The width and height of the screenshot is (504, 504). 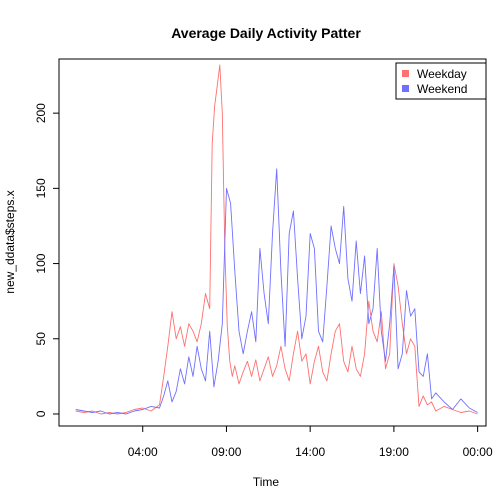 What do you see at coordinates (41, 339) in the screenshot?
I see `y-tick-label: 50` at bounding box center [41, 339].